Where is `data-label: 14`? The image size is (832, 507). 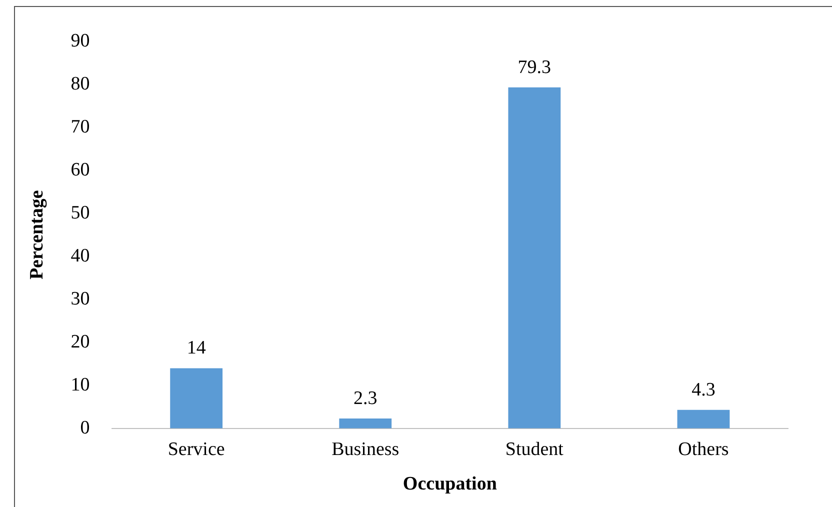 data-label: 14 is located at coordinates (196, 348).